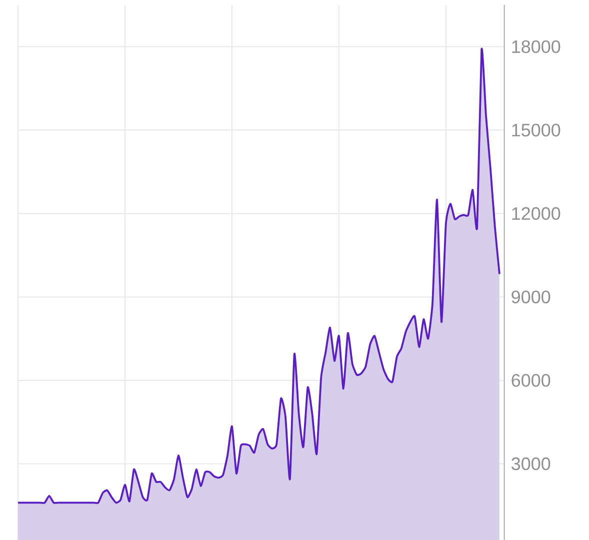 The width and height of the screenshot is (589, 540). Describe the element at coordinates (536, 47) in the screenshot. I see `y-tick-label: 18000` at that location.